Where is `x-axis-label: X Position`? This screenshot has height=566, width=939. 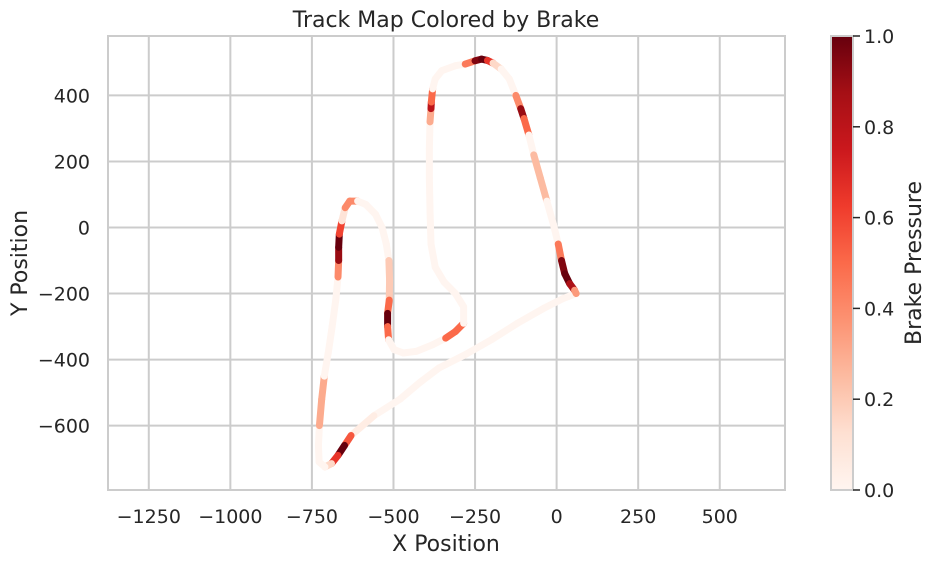 x-axis-label: X Position is located at coordinates (446, 544).